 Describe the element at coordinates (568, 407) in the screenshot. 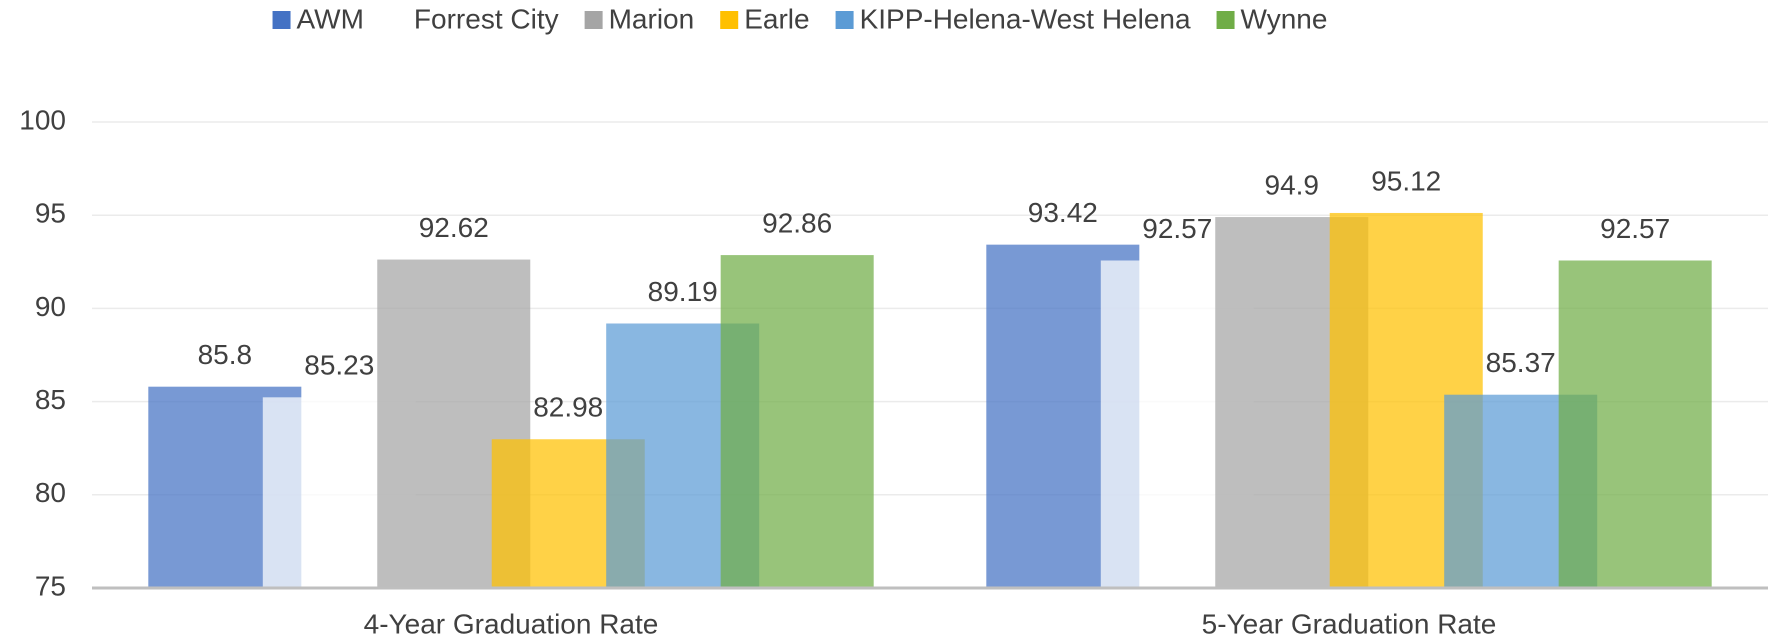

I see `data-label: 82.98` at that location.